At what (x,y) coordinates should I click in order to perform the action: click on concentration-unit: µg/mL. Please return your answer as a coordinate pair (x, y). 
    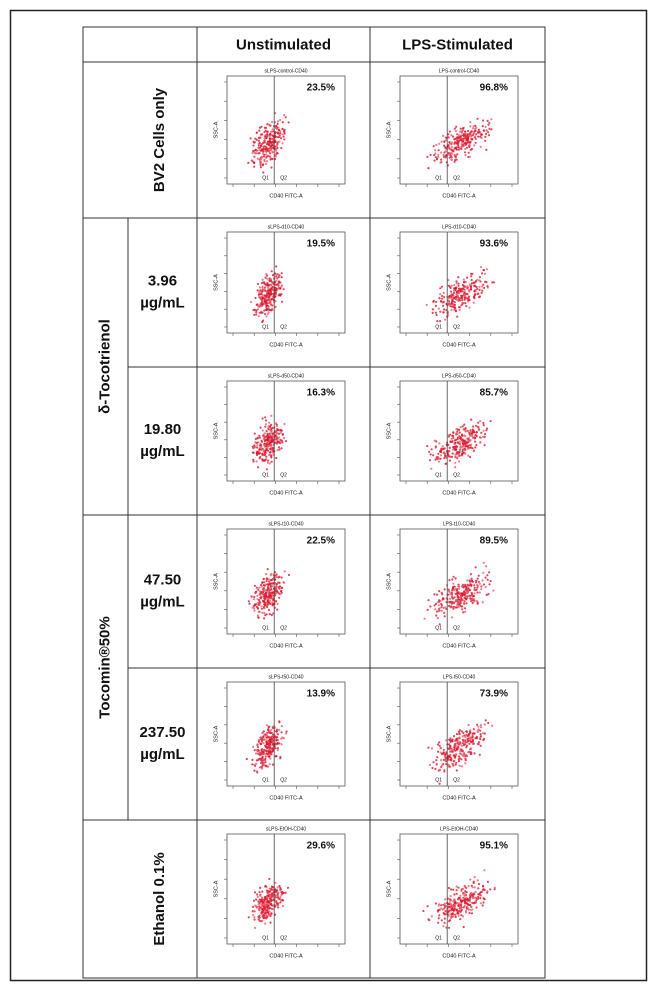
    Looking at the image, I should click on (162, 302).